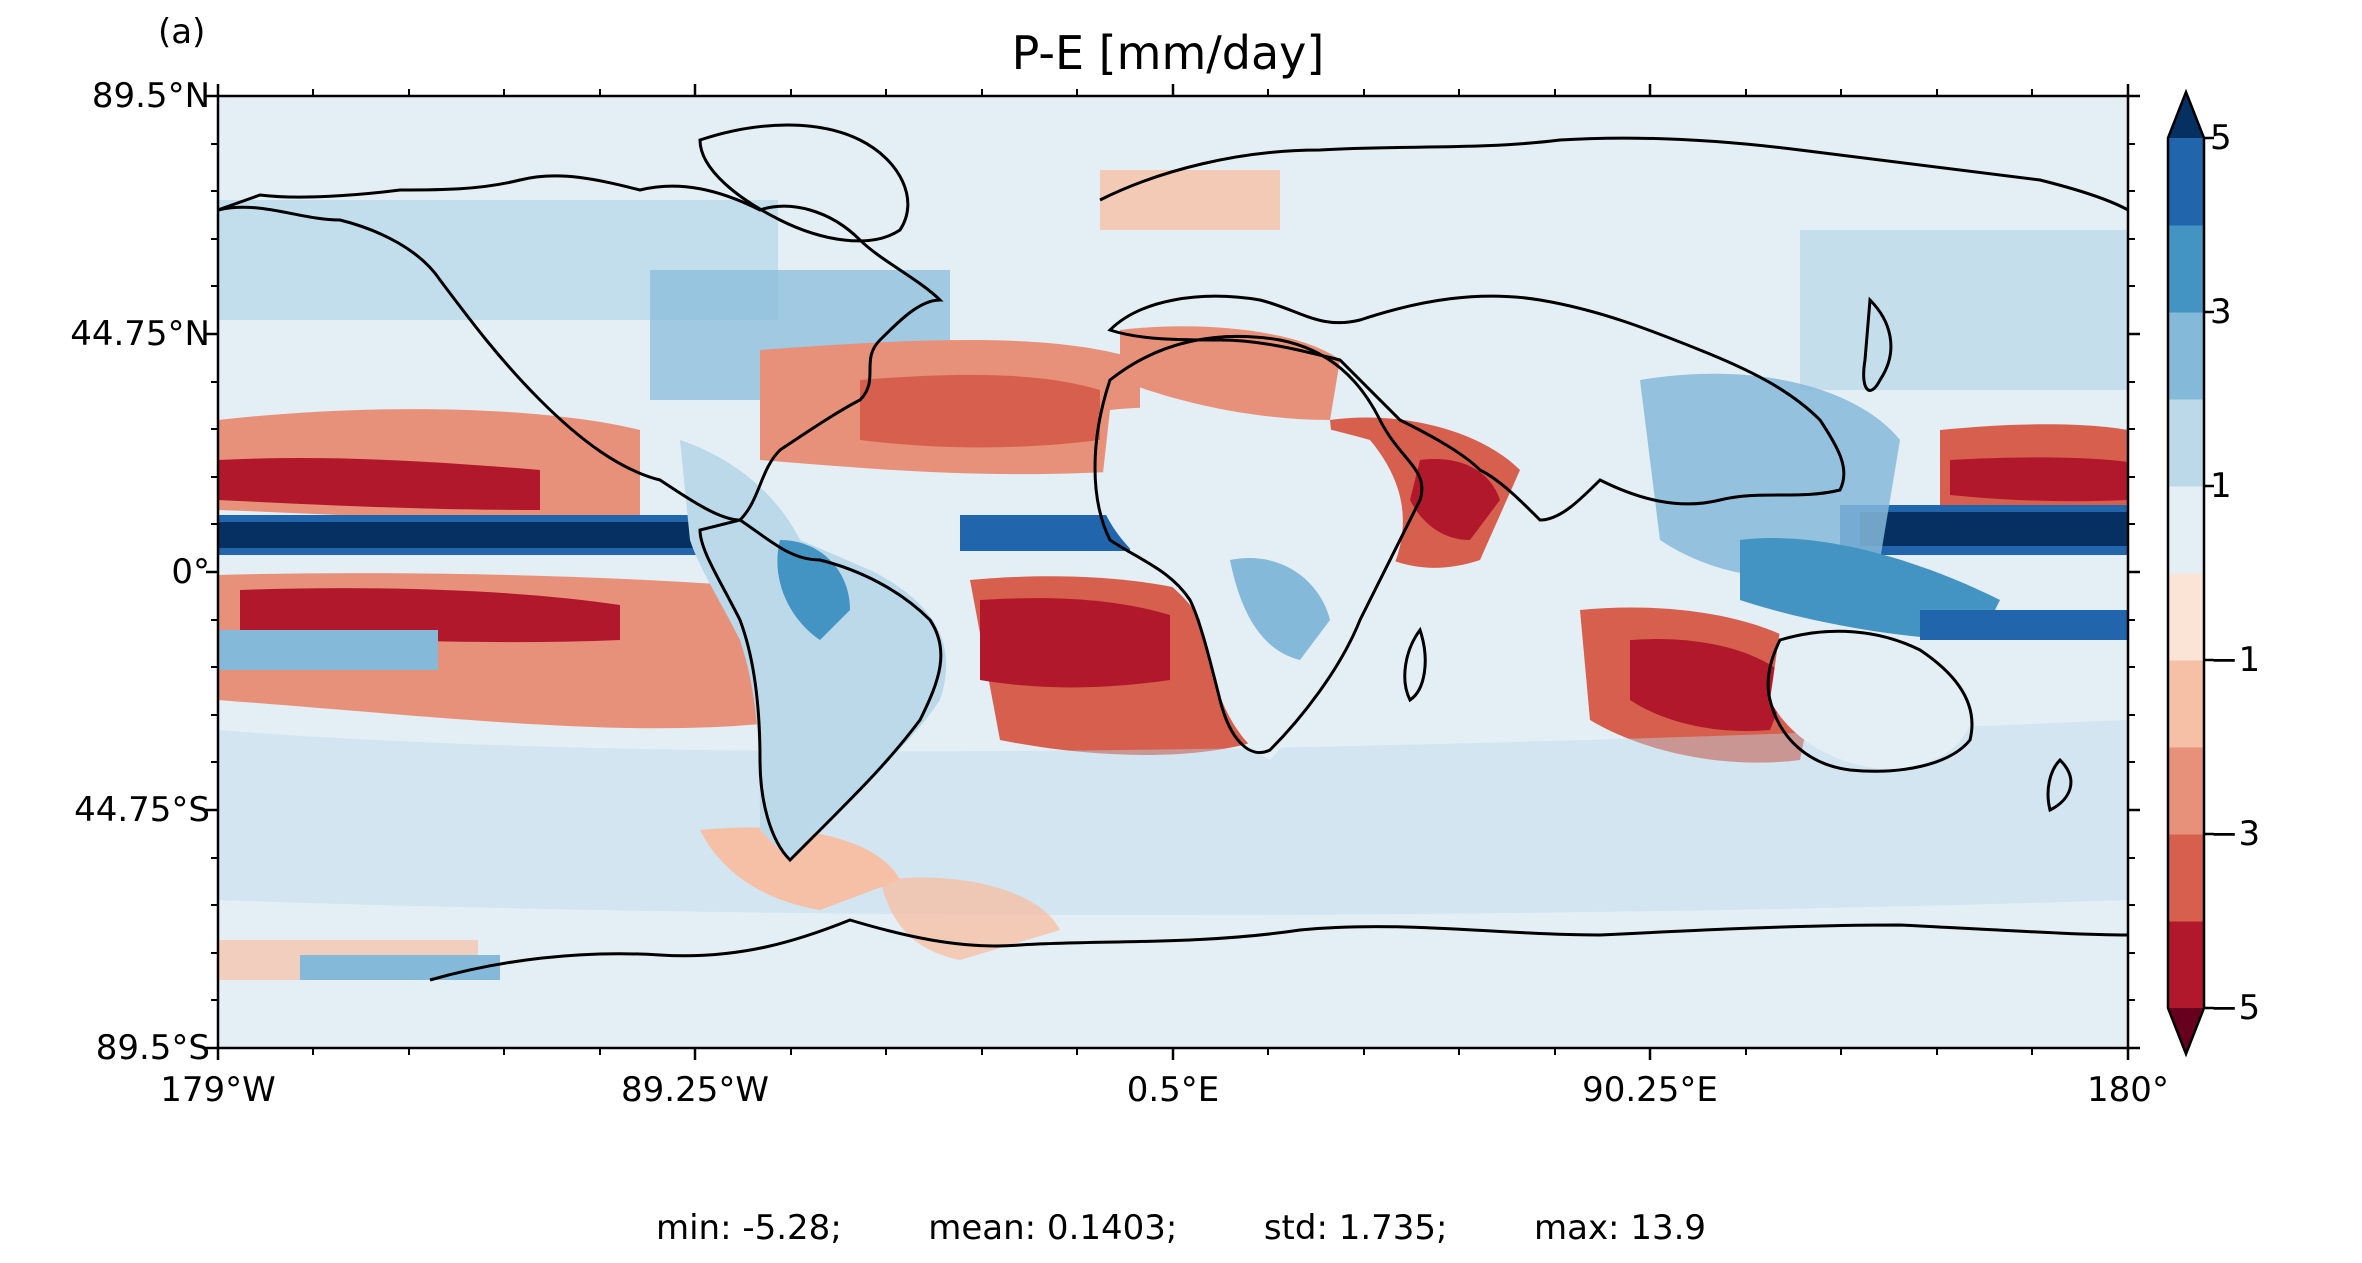  What do you see at coordinates (980, 411) in the screenshot?
I see `natl-dry-core` at bounding box center [980, 411].